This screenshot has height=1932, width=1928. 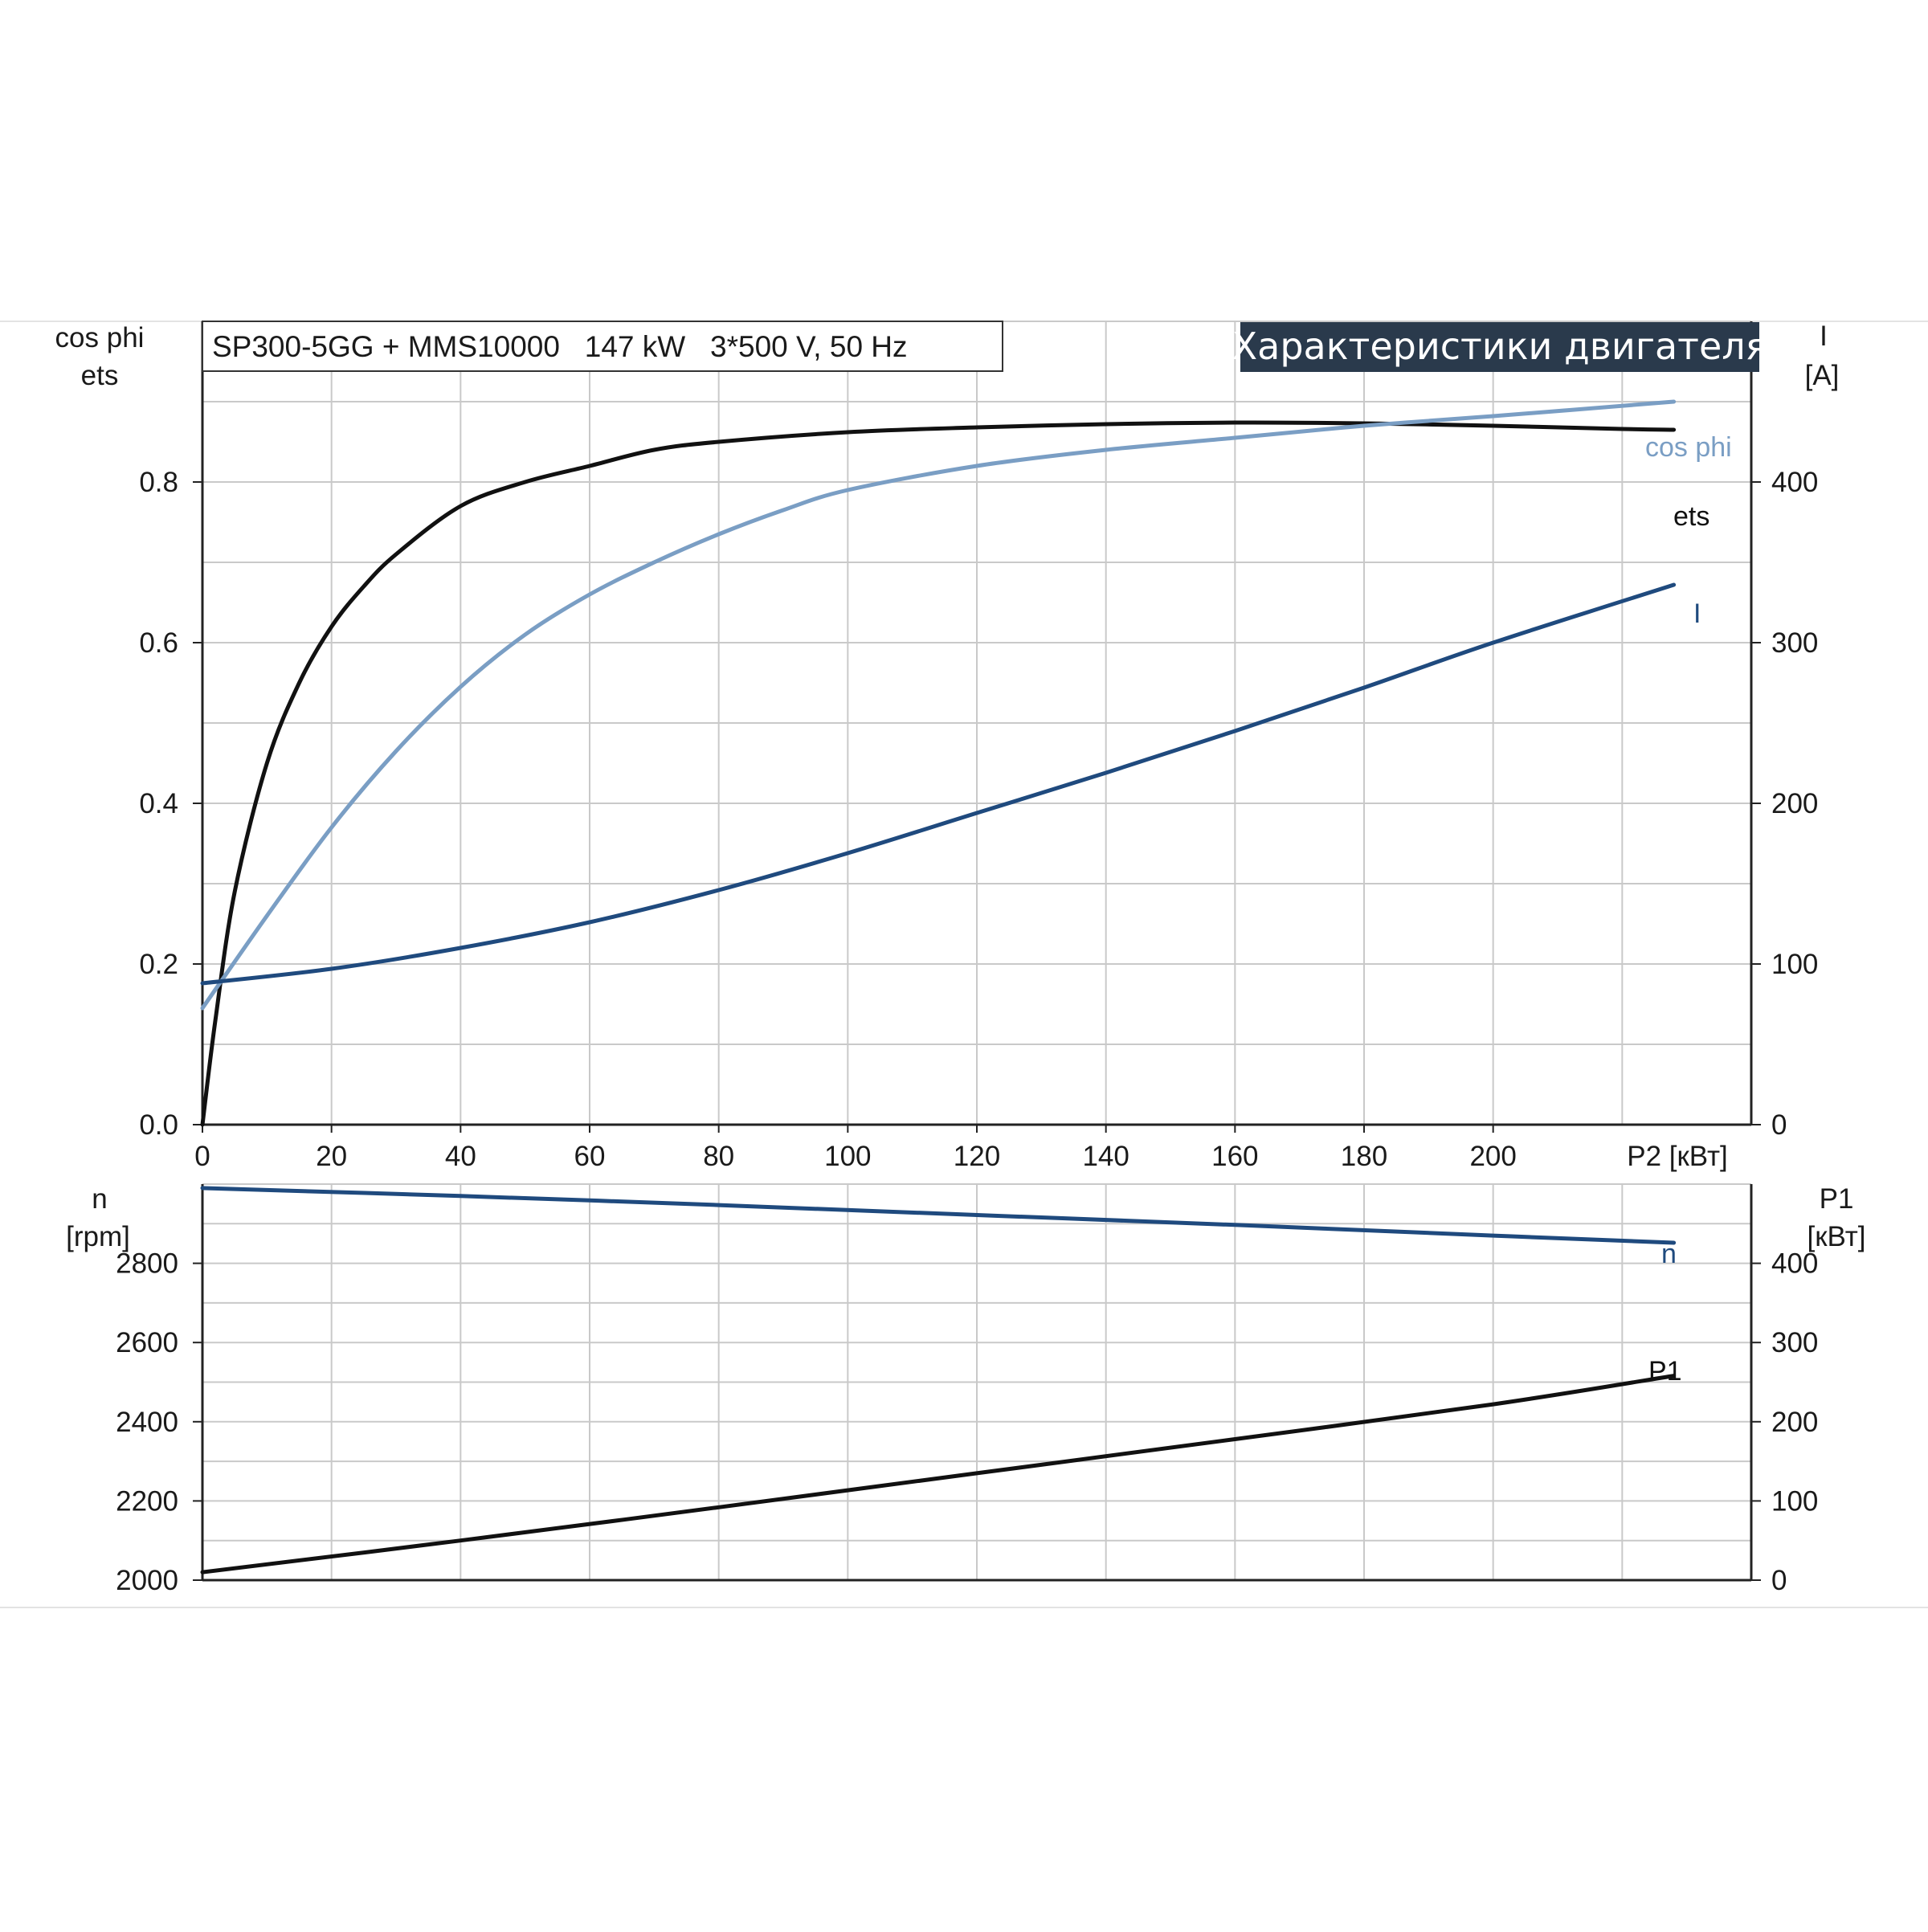 What do you see at coordinates (158, 482) in the screenshot?
I see `left-tick-label: 0.8` at bounding box center [158, 482].